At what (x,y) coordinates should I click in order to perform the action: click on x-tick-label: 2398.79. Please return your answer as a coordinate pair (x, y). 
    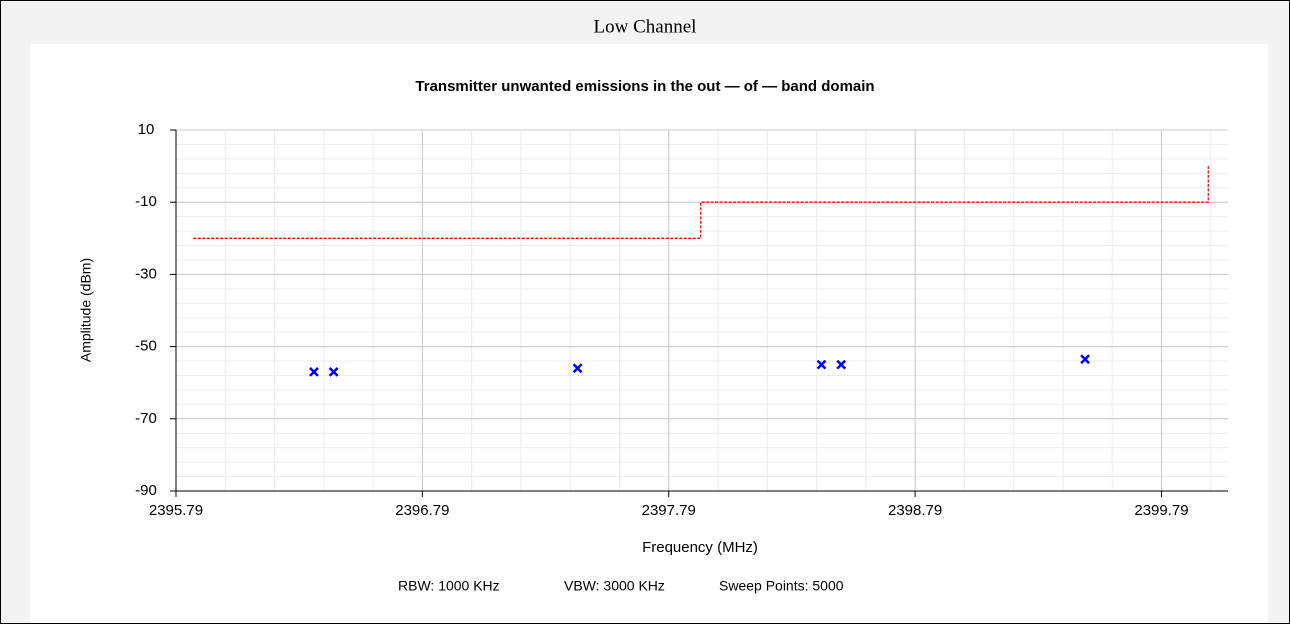
    Looking at the image, I should click on (915, 510).